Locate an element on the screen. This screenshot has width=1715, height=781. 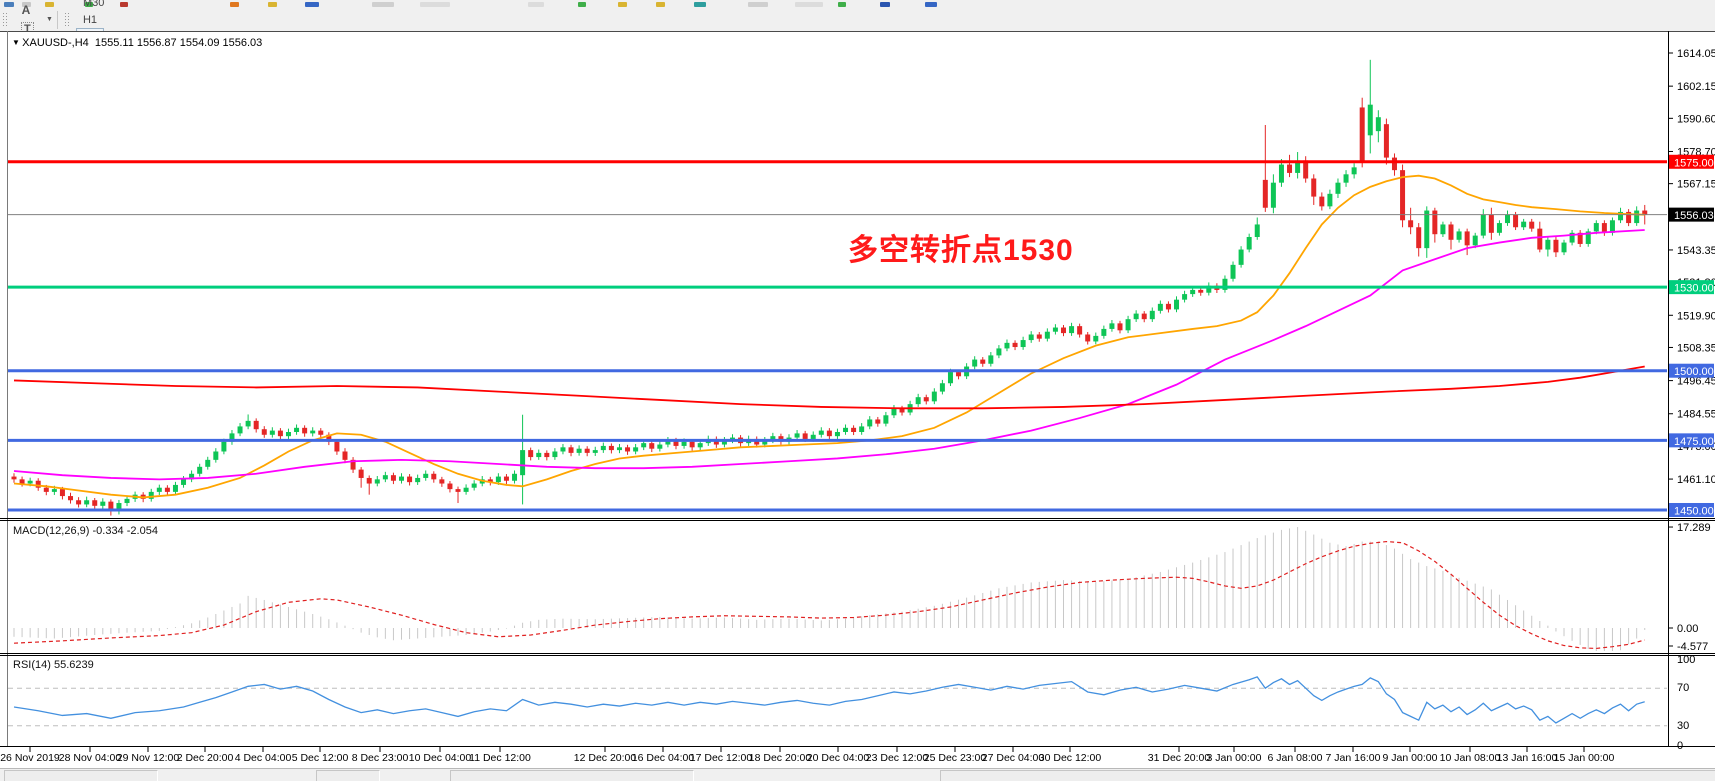
chevron-down-icon: ▼ is located at coordinates (49, 19).